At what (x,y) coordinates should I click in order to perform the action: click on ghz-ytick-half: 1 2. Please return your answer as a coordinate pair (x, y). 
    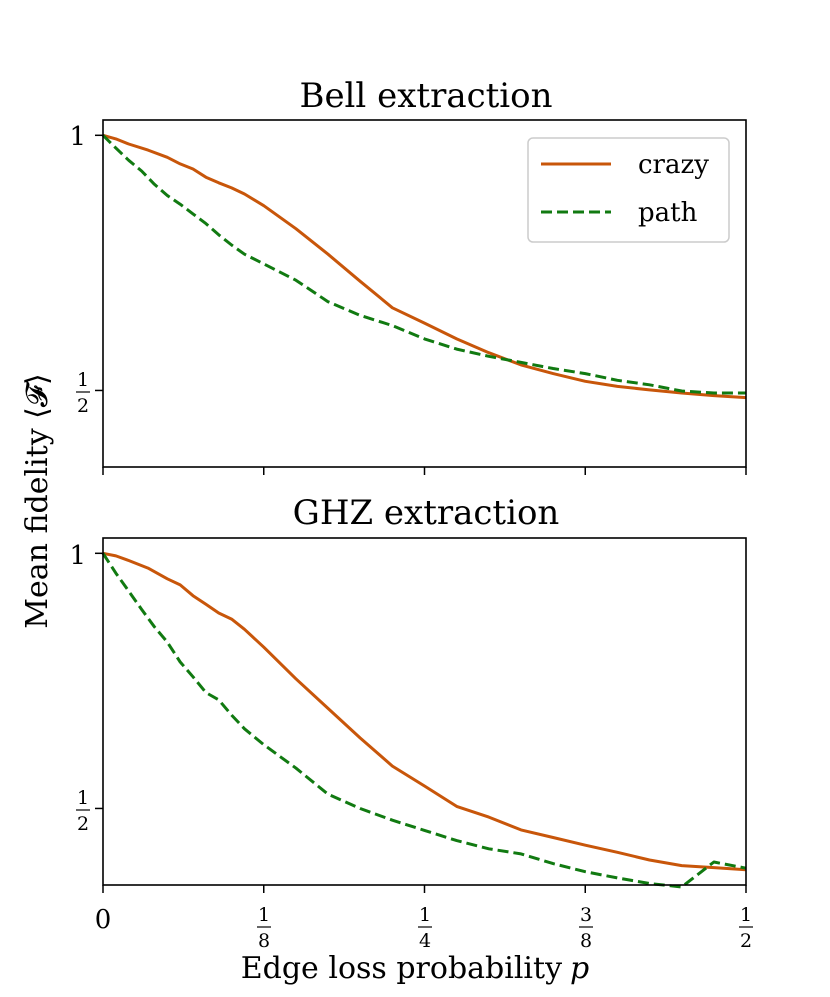
    Looking at the image, I should click on (83, 811).